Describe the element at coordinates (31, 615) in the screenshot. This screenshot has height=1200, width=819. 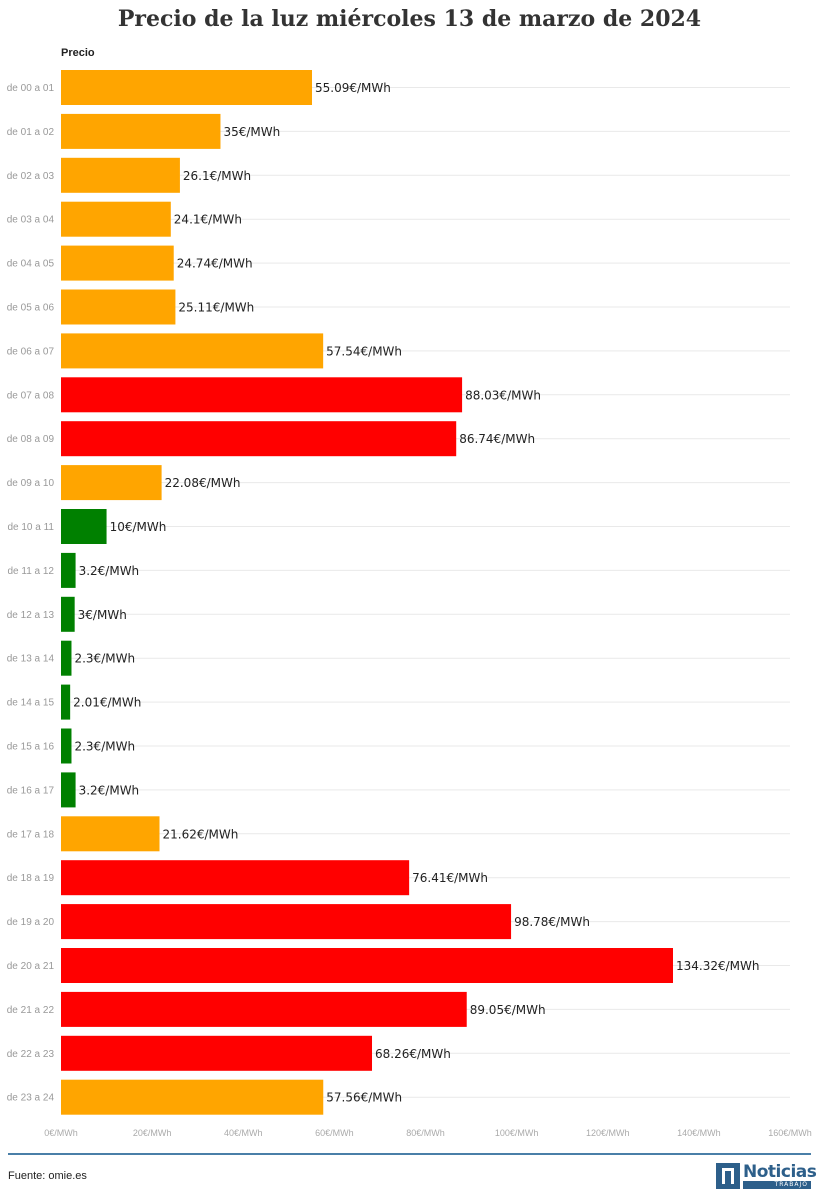
I see `category-label: de 12 a 13` at that location.